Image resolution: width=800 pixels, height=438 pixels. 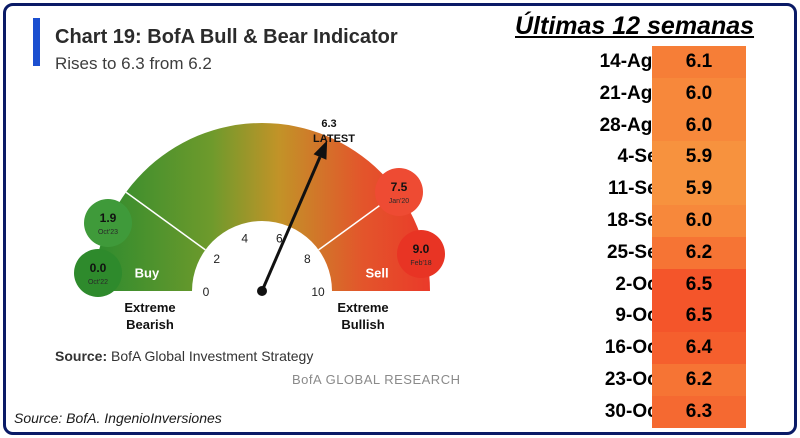 I want to click on week-value: 6.1, so click(x=699, y=62).